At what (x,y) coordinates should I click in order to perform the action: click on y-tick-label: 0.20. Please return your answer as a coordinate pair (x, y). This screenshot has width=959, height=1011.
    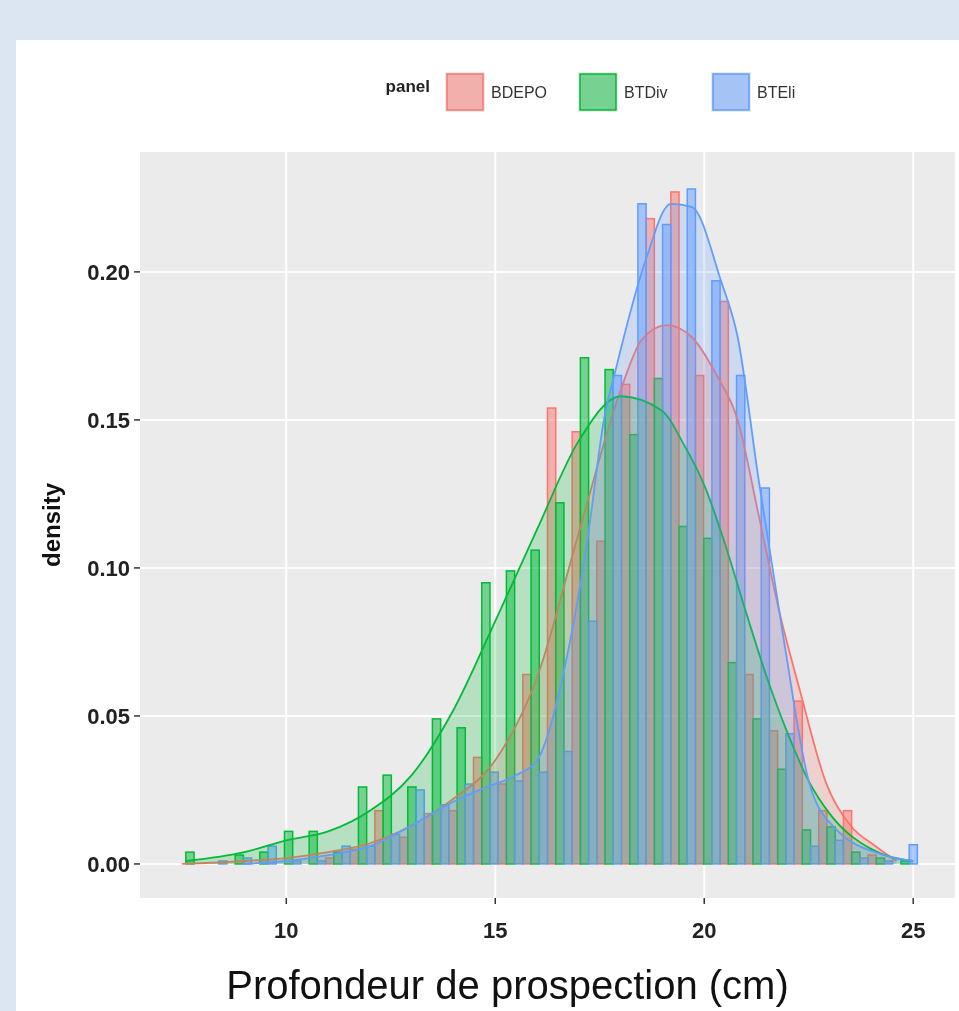
    Looking at the image, I should click on (108, 272).